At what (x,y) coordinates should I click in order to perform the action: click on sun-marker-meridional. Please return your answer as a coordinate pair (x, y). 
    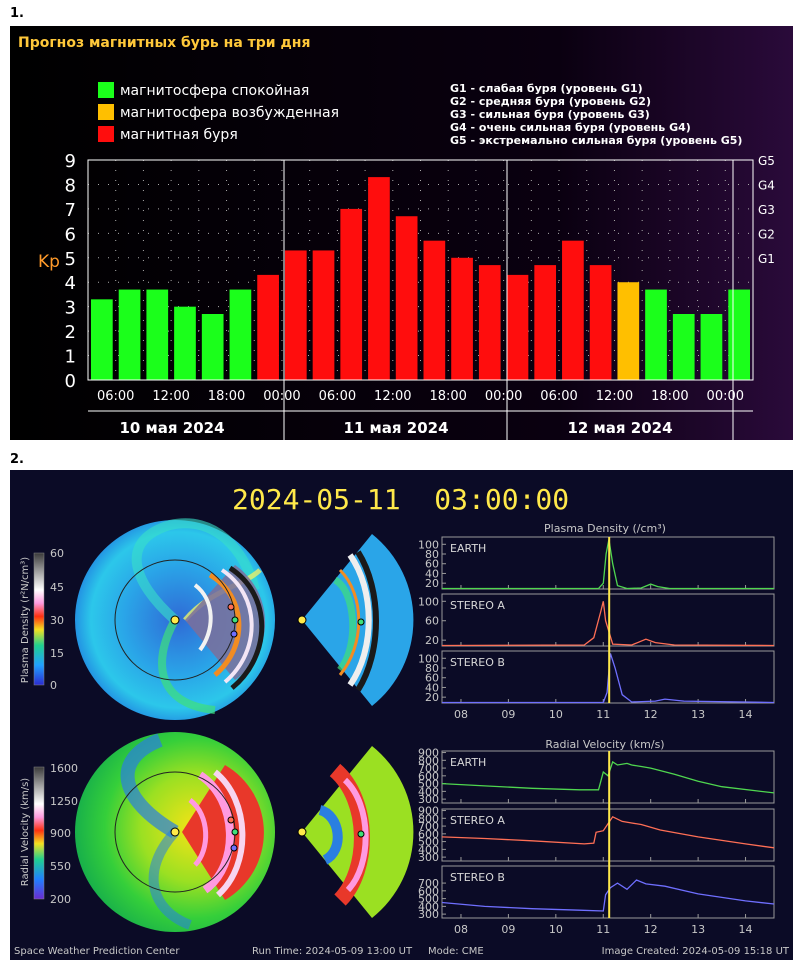
    Looking at the image, I should click on (302, 620).